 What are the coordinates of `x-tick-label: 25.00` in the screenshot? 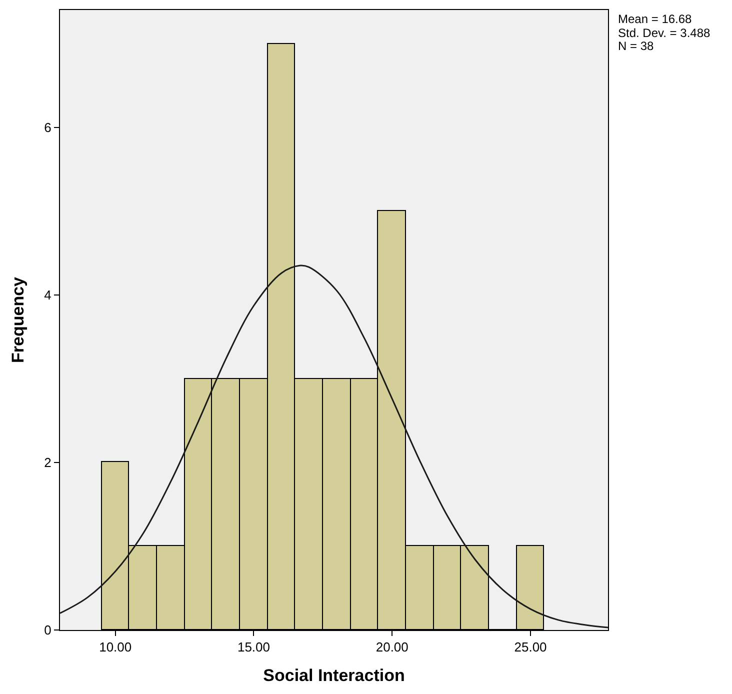 It's located at (530, 647).